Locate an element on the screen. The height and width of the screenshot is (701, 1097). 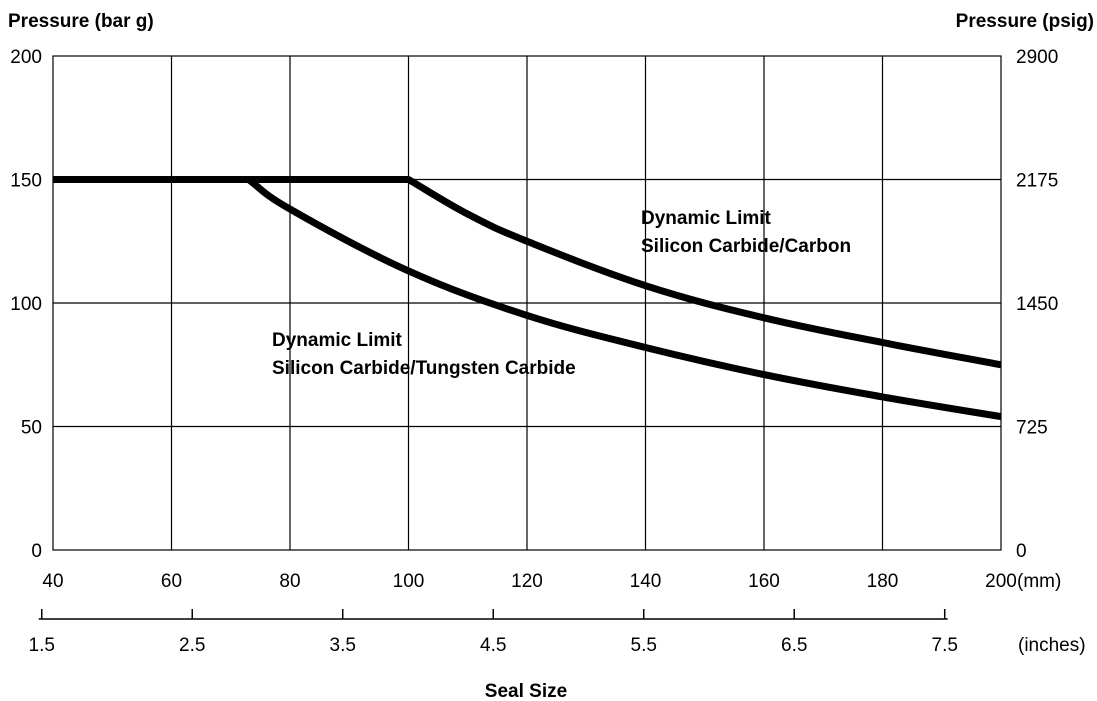
inches-tick-label: 6.5 is located at coordinates (794, 645).